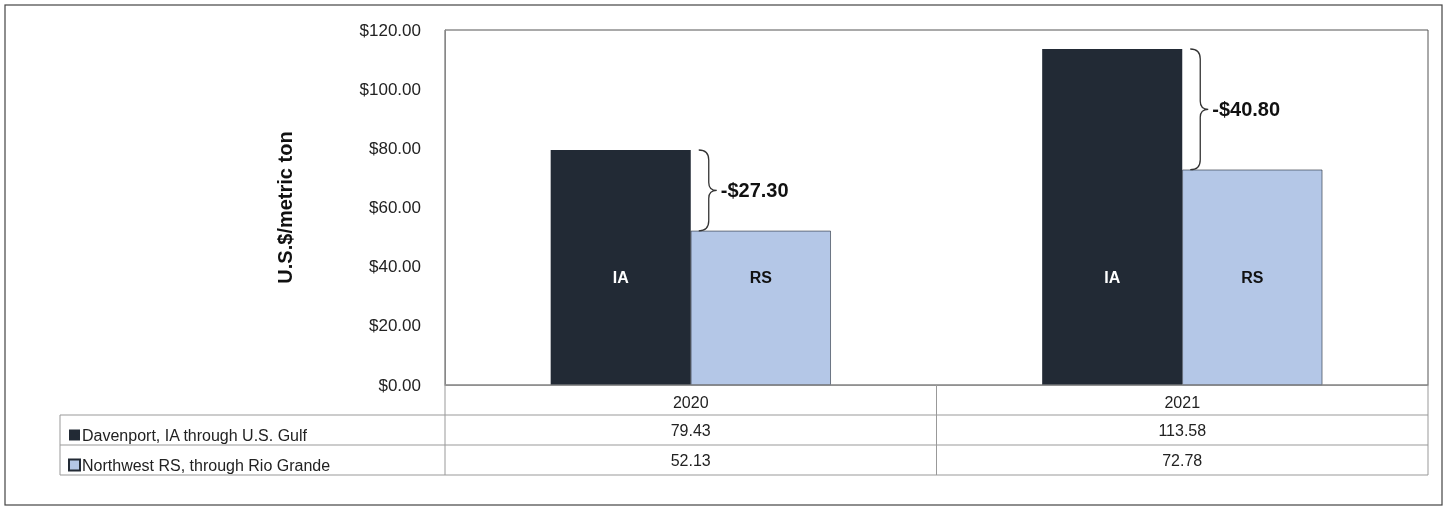 This screenshot has height=511, width=1448. What do you see at coordinates (690, 460) in the screenshot?
I see `data-label: 52.13` at bounding box center [690, 460].